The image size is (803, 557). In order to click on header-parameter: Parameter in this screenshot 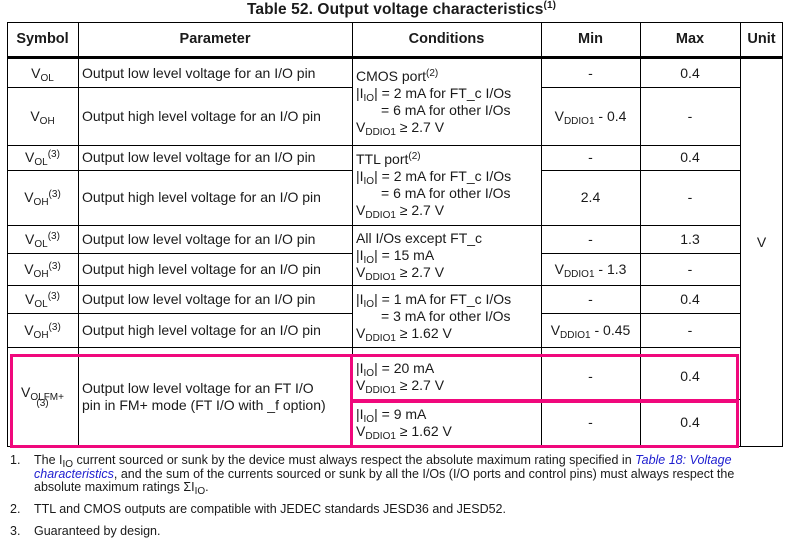, I will do `click(215, 39)`.